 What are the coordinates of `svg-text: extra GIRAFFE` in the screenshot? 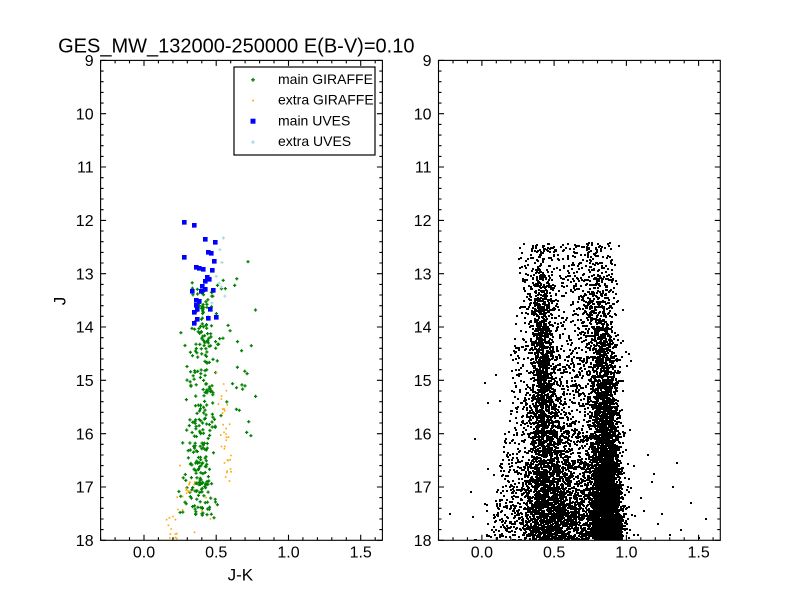 It's located at (326, 100).